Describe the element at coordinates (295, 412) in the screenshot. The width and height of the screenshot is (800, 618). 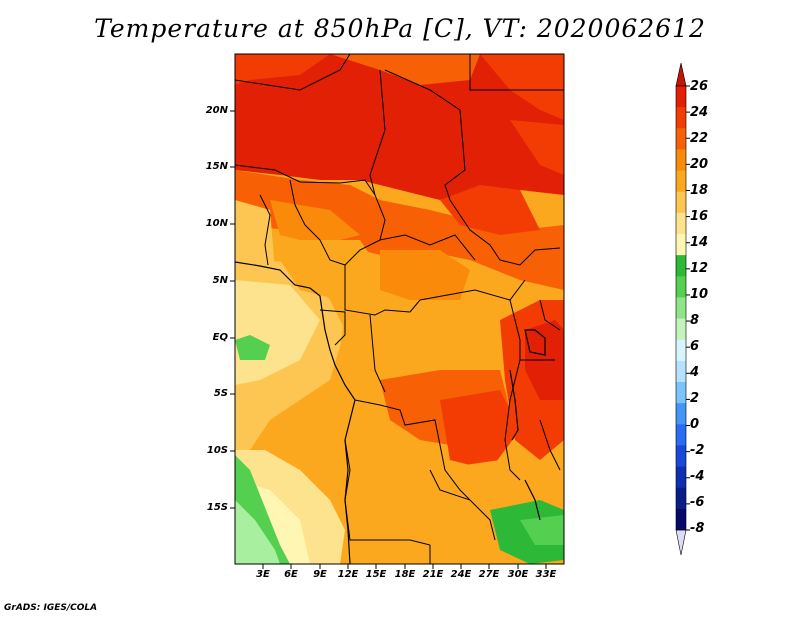
I see `atlantic-coast` at that location.